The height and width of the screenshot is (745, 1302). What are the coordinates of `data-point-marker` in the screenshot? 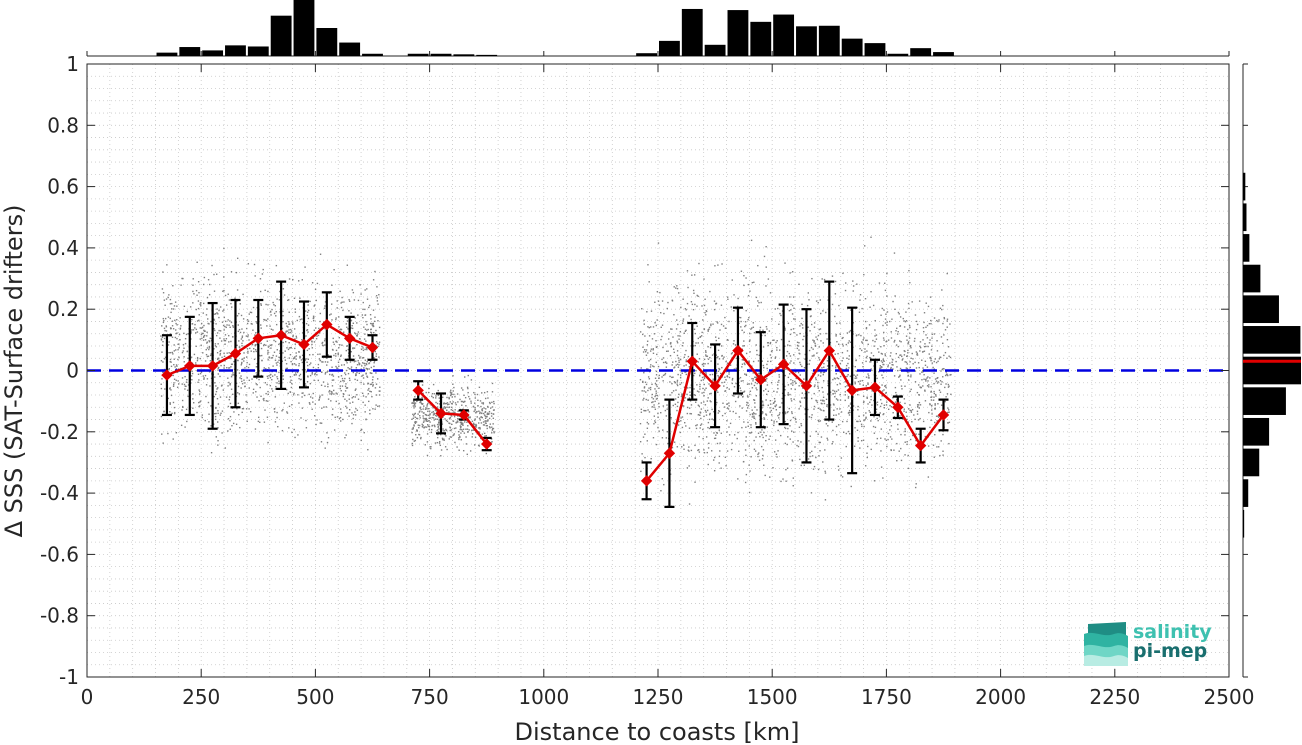 It's located at (761, 379).